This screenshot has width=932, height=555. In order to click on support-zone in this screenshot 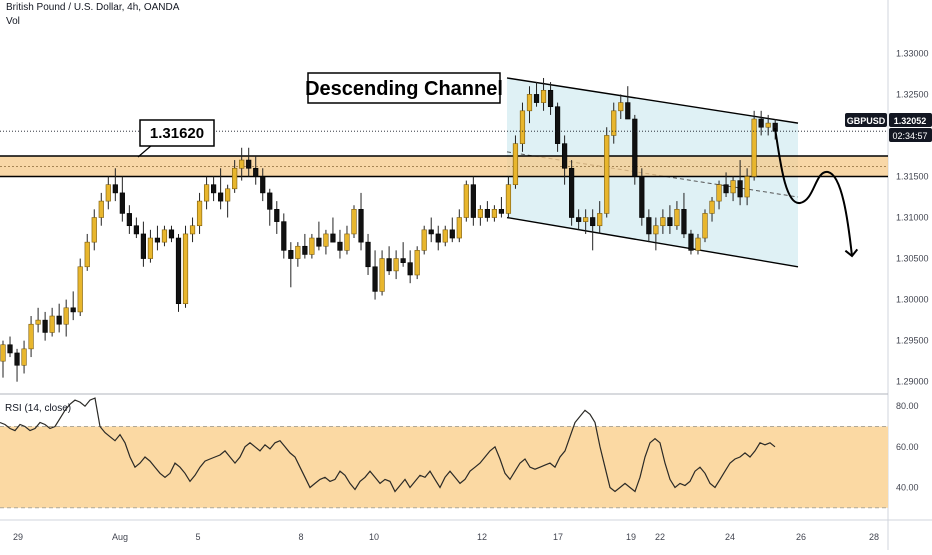, I will do `click(444, 166)`.